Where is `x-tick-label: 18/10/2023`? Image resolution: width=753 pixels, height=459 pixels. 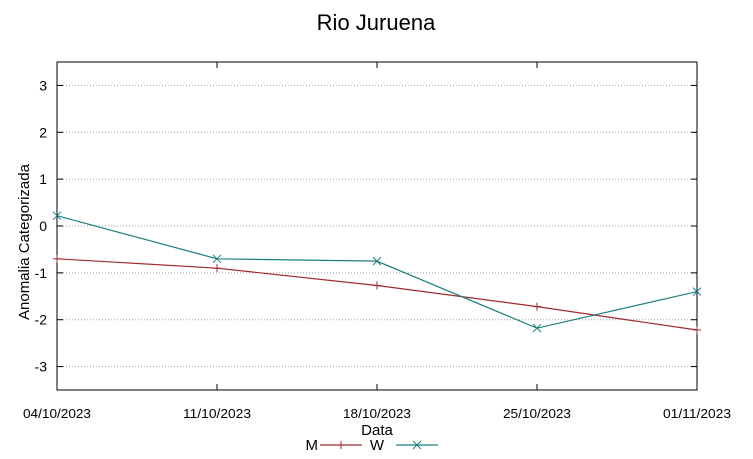 x-tick-label: 18/10/2023 is located at coordinates (377, 413).